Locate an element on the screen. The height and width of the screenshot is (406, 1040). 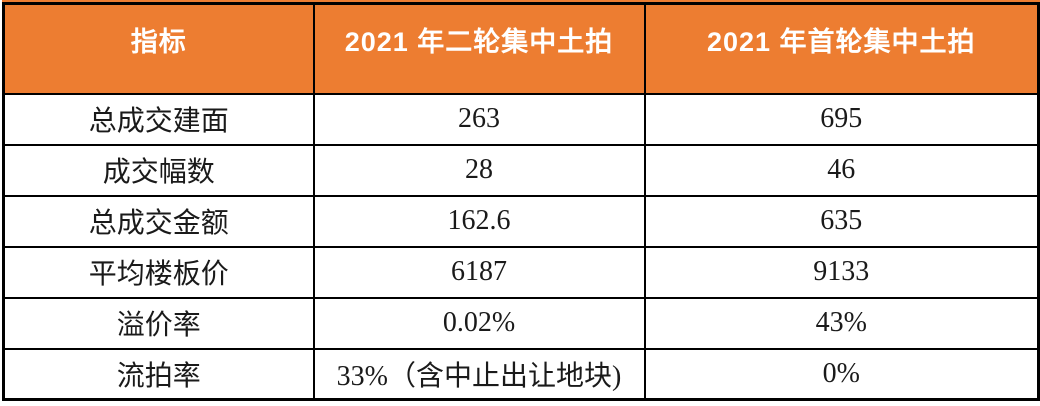
row-label: 成交幅数 is located at coordinates (158, 170).